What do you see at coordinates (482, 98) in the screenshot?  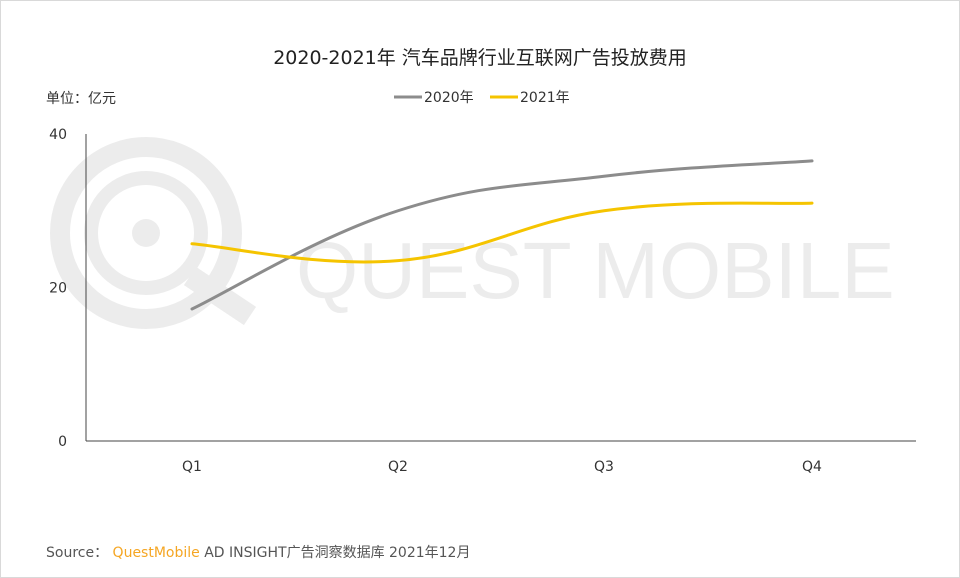 I see `legend: 2020年 2021年` at bounding box center [482, 98].